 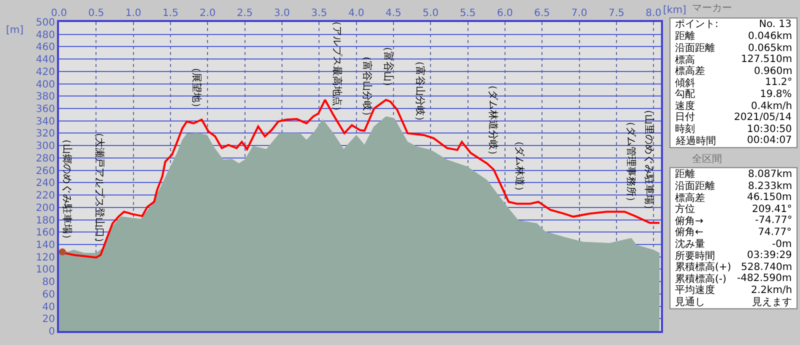 I want to click on y-tick-label: 220, so click(x=45, y=196).